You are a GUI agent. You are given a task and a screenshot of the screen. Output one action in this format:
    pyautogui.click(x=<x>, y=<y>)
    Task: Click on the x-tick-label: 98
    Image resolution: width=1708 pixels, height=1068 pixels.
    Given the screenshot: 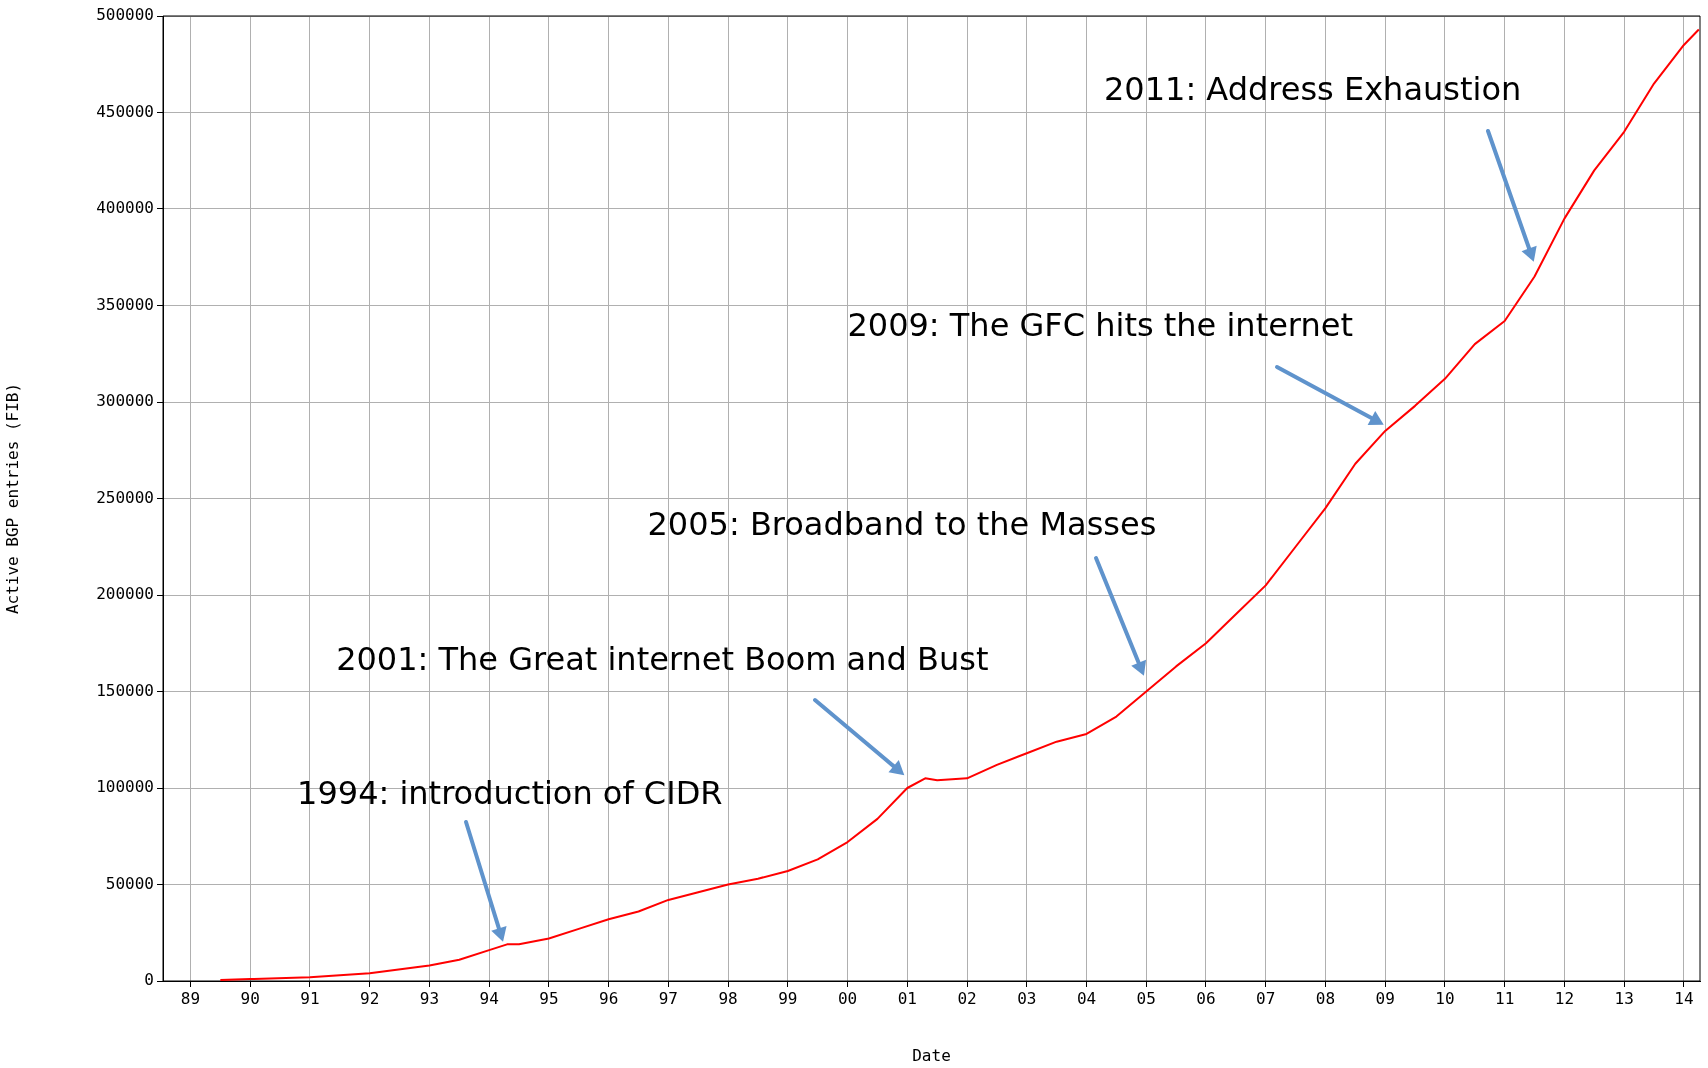 What is the action you would take?
    pyautogui.click(x=728, y=998)
    